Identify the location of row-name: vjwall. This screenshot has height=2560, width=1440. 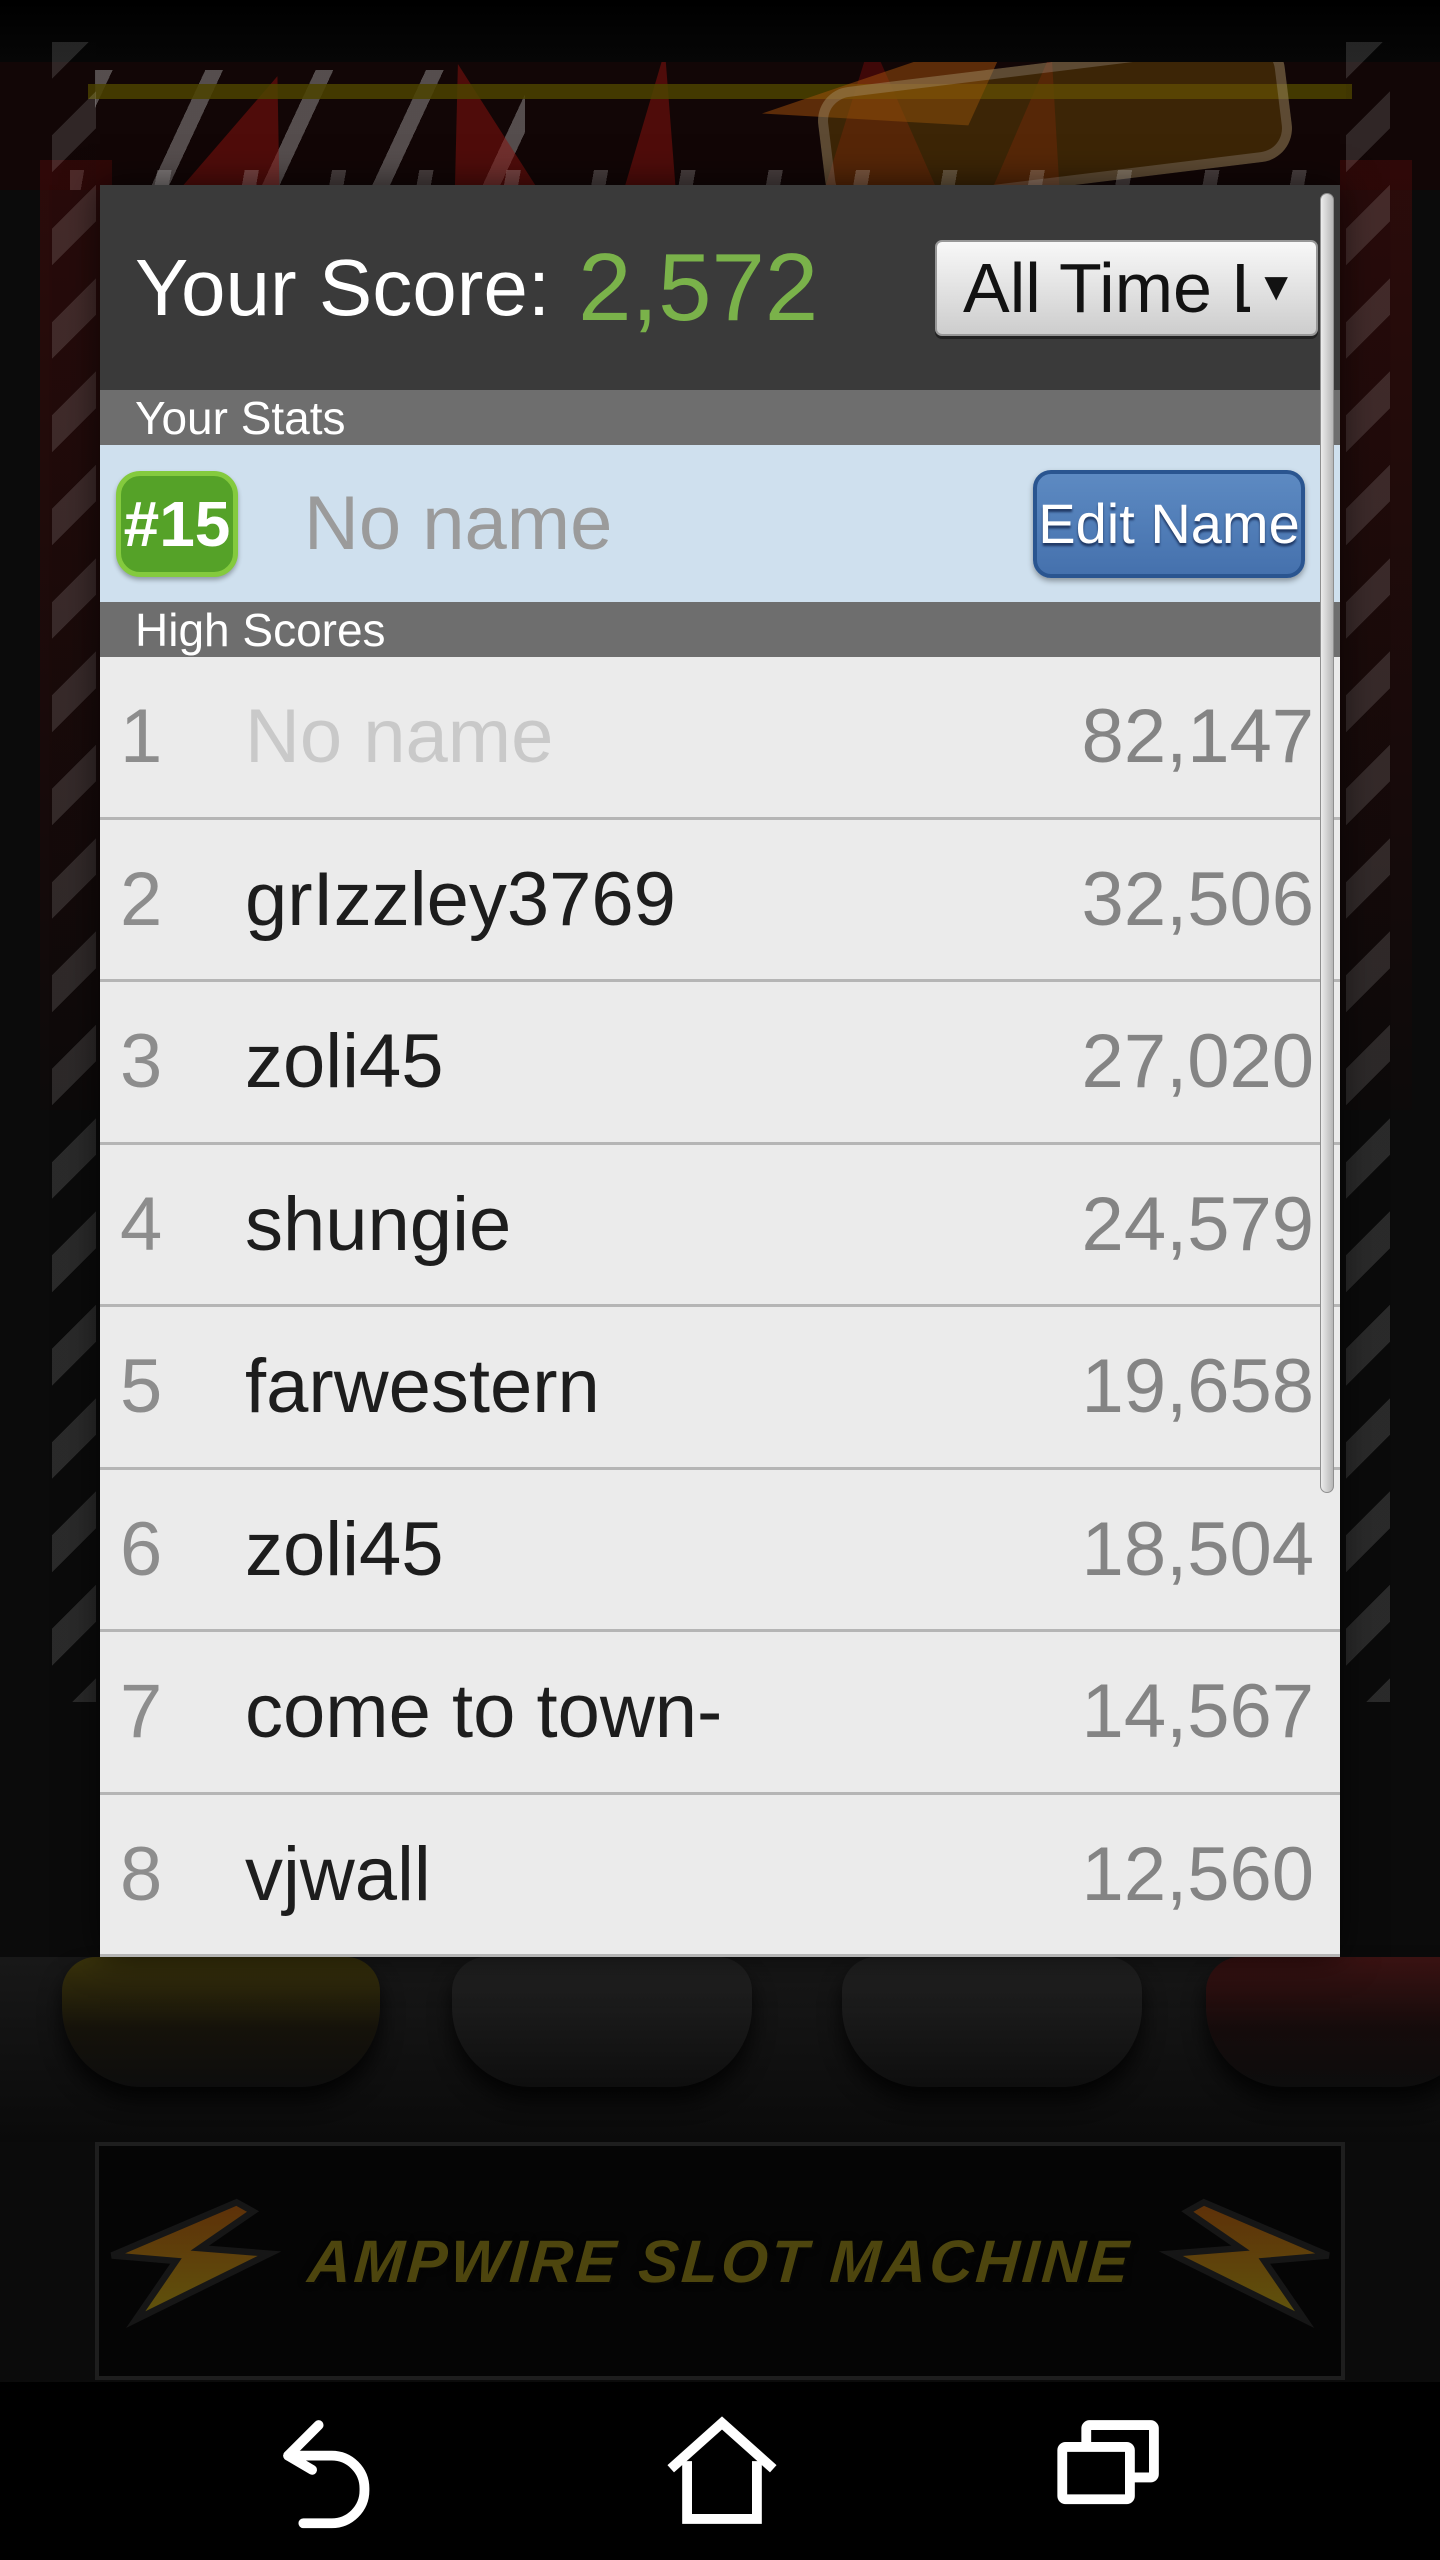
(338, 1874).